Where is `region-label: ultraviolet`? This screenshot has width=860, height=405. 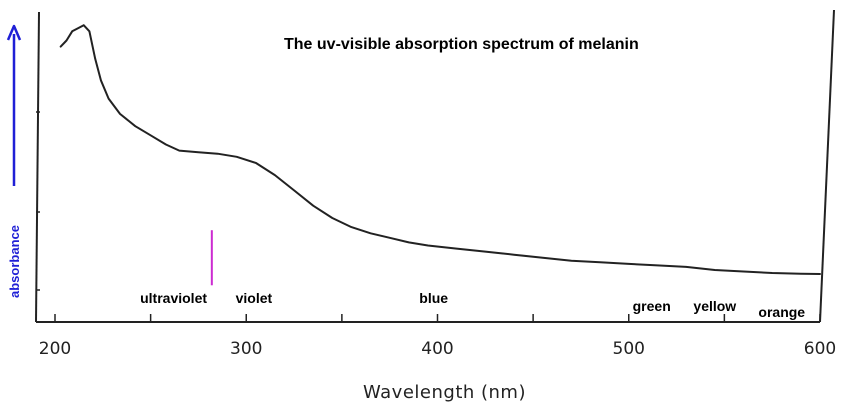 region-label: ultraviolet is located at coordinates (173, 298).